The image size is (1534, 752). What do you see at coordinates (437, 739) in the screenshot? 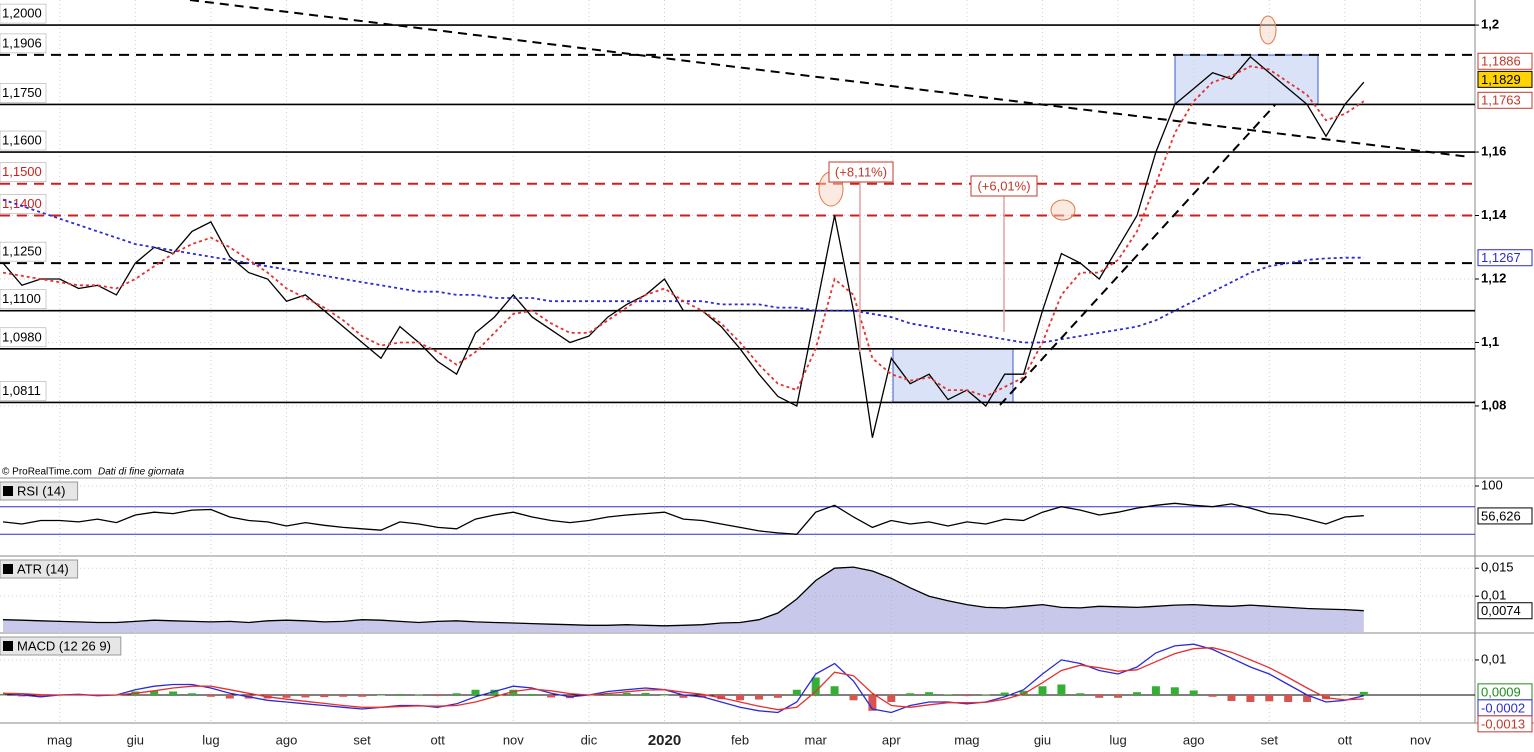
I see `x-tick-label: ott` at bounding box center [437, 739].